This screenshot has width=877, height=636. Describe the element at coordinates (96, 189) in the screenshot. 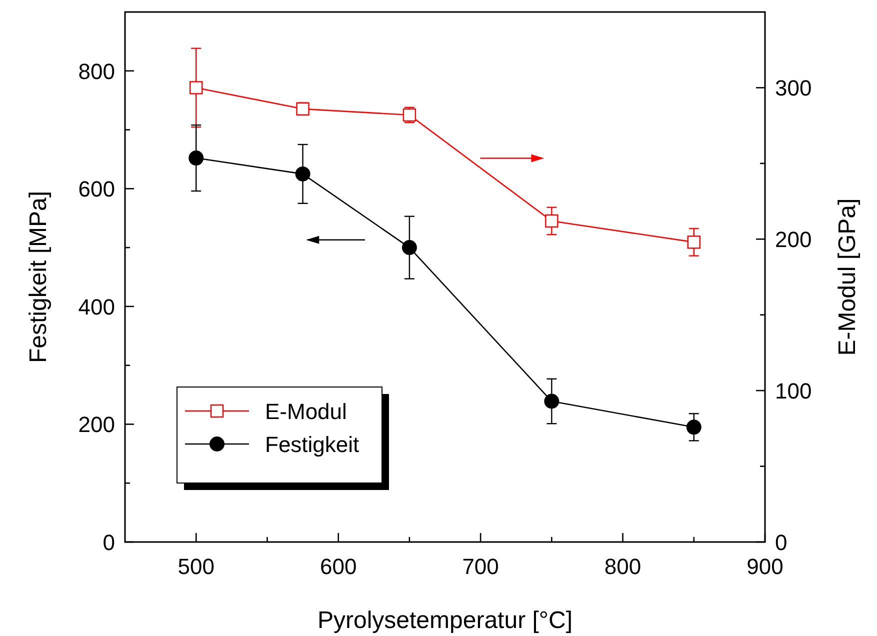

I see `y-tick-label: 600` at that location.